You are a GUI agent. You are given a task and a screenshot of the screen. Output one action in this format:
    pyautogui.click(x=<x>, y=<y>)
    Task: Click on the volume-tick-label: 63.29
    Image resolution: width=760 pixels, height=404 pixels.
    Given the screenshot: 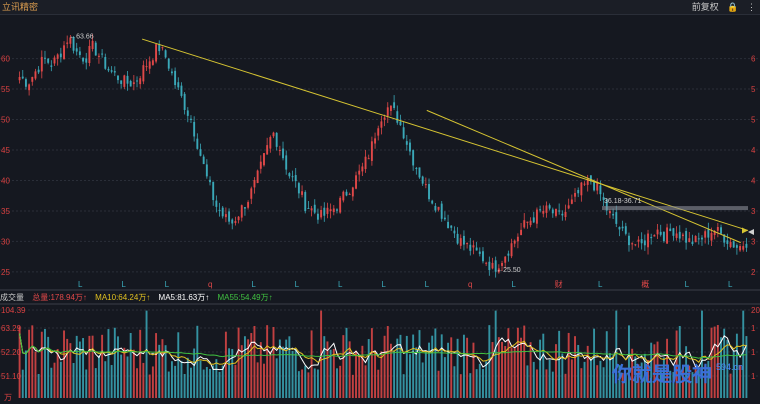 What is the action you would take?
    pyautogui.click(x=11, y=328)
    